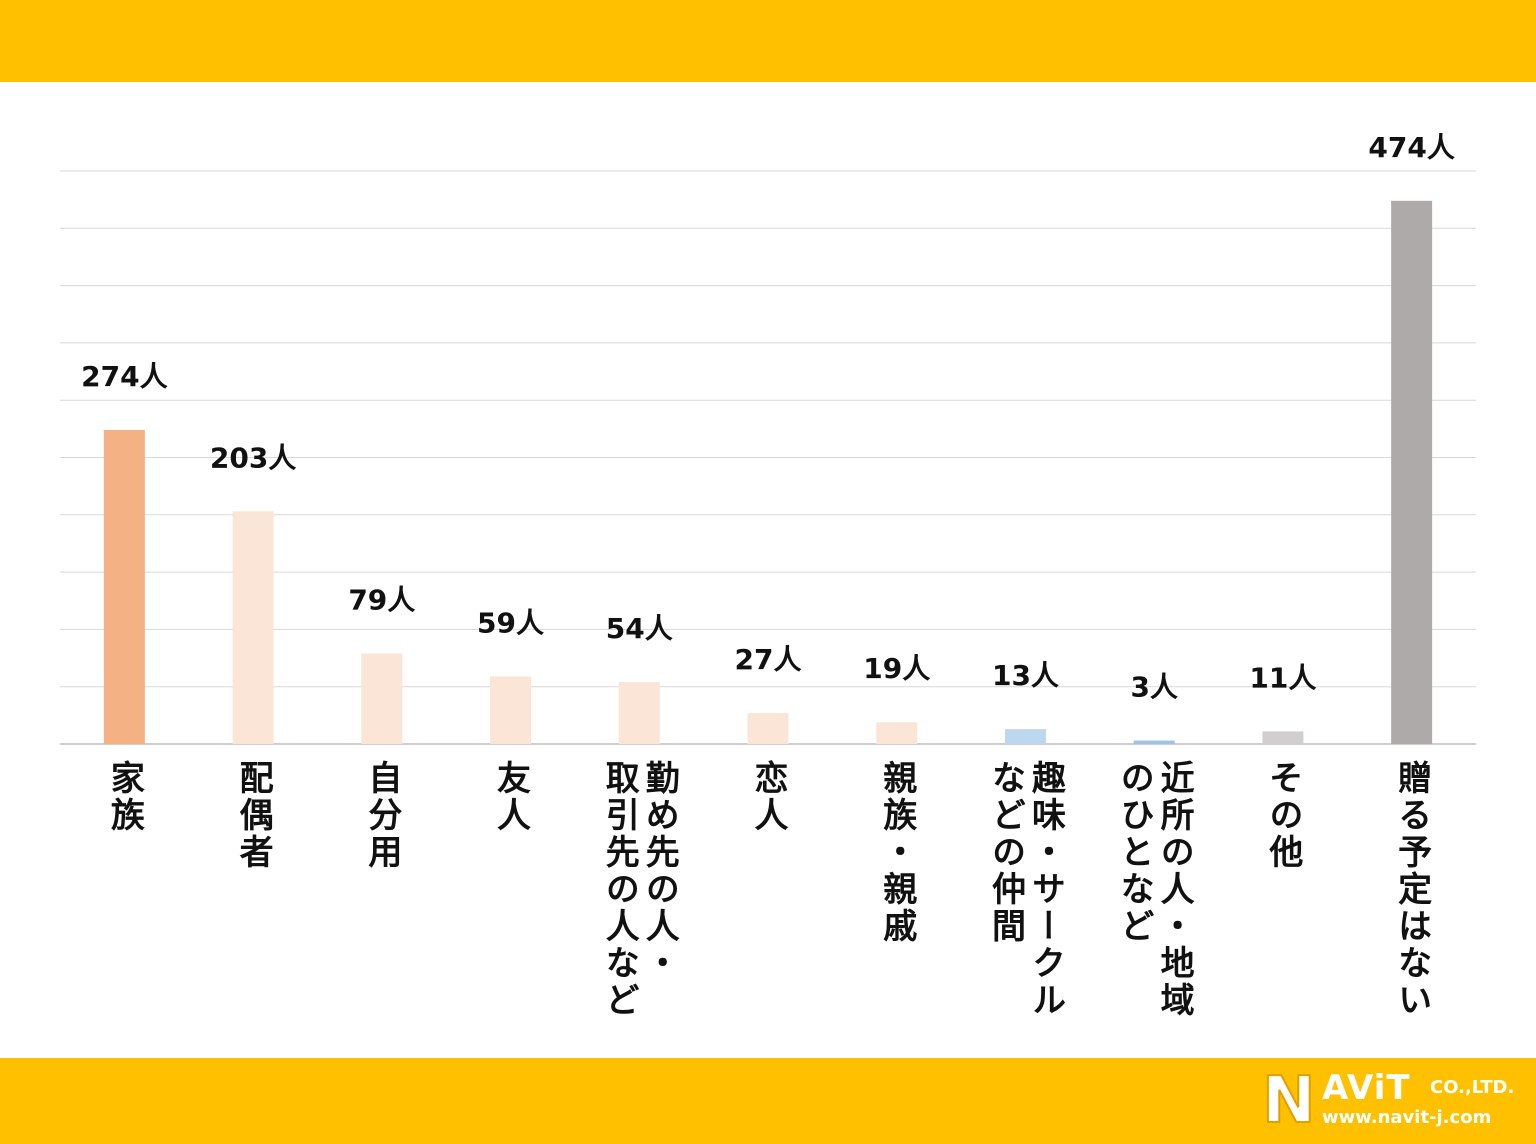  I want to click on bottom-banner, so click(768, 1101).